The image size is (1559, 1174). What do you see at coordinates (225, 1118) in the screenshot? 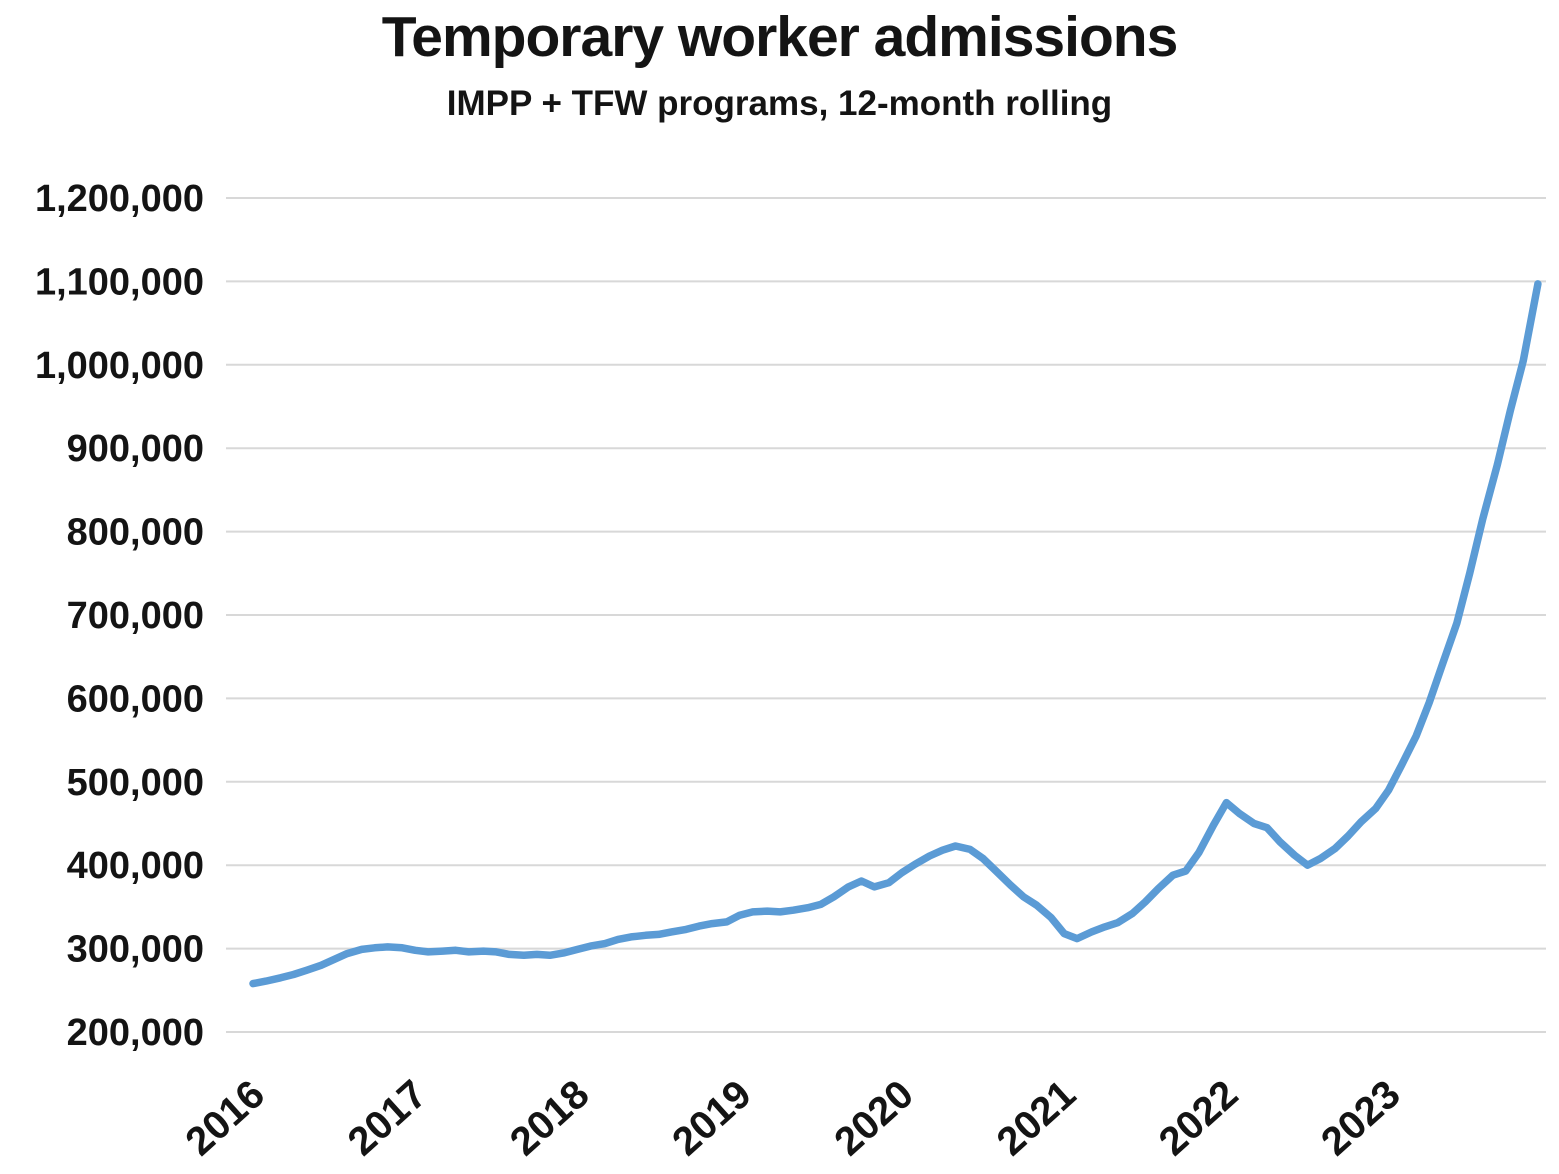
I see `x-axis-tick-label: 2016` at bounding box center [225, 1118].